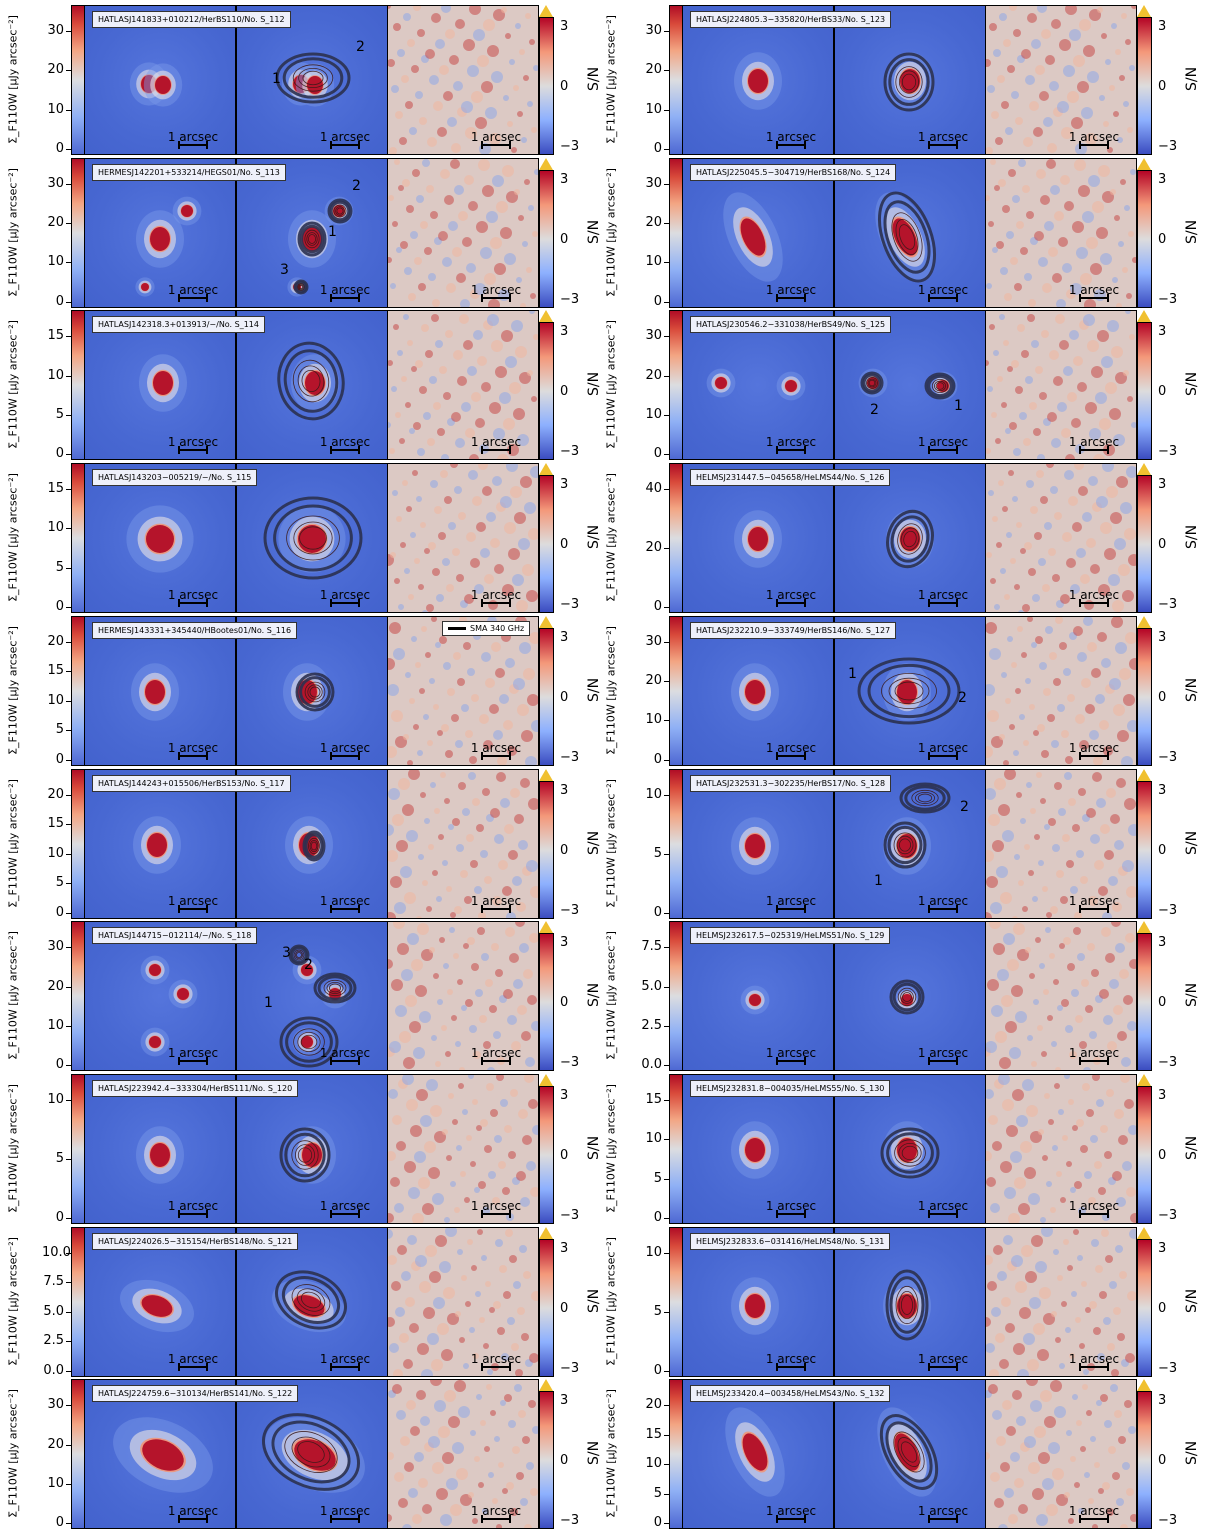  Describe the element at coordinates (790, 936) in the screenshot. I see `source-id-label: HELMSJ232617.5−025319/HeLMS51/No. S_129` at that location.